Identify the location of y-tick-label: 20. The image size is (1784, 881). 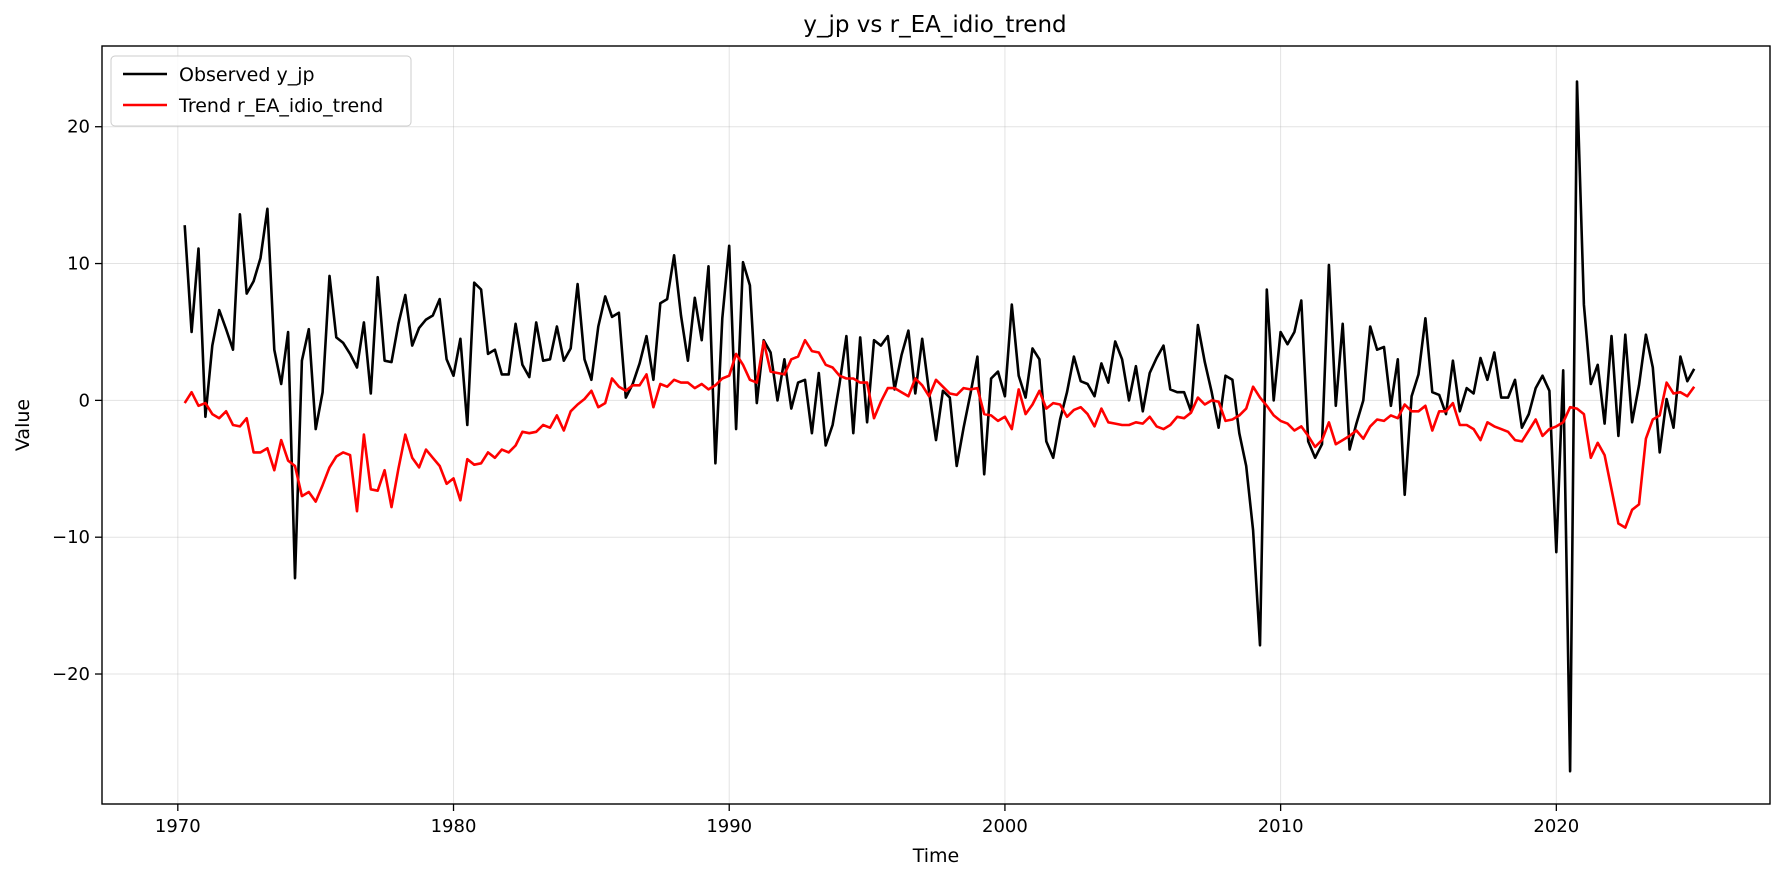
(78, 127).